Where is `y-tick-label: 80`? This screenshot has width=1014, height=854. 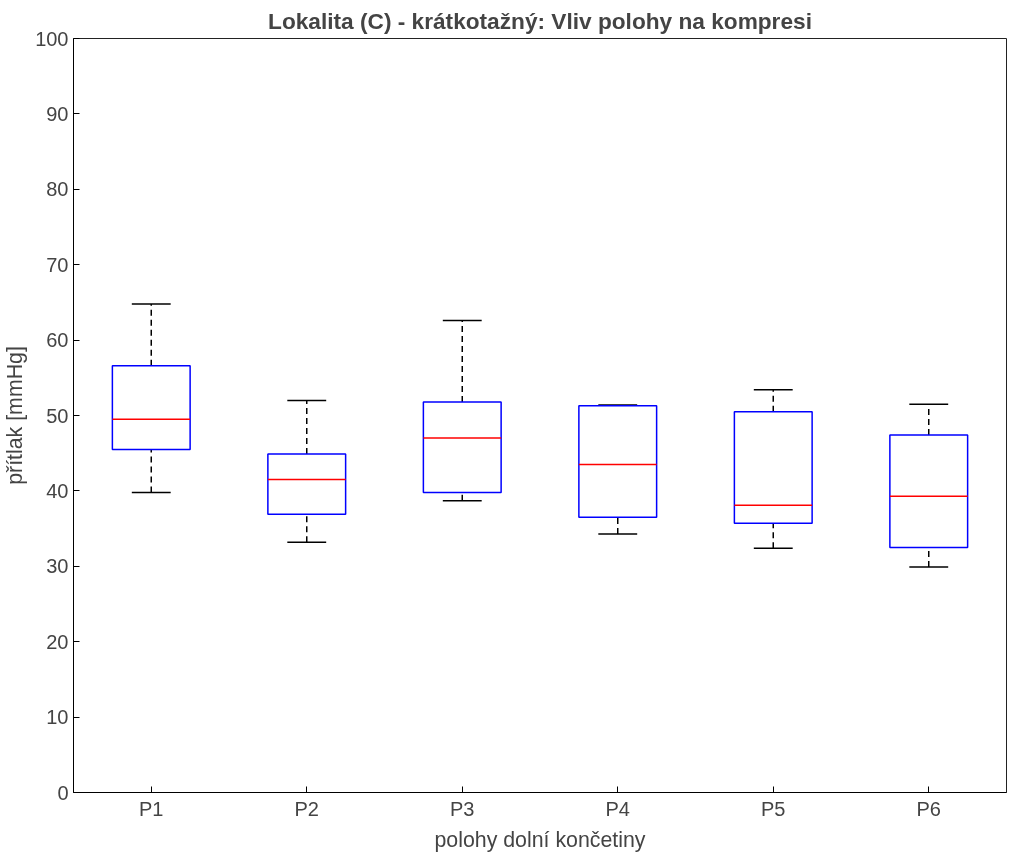 y-tick-label: 80 is located at coordinates (57, 189).